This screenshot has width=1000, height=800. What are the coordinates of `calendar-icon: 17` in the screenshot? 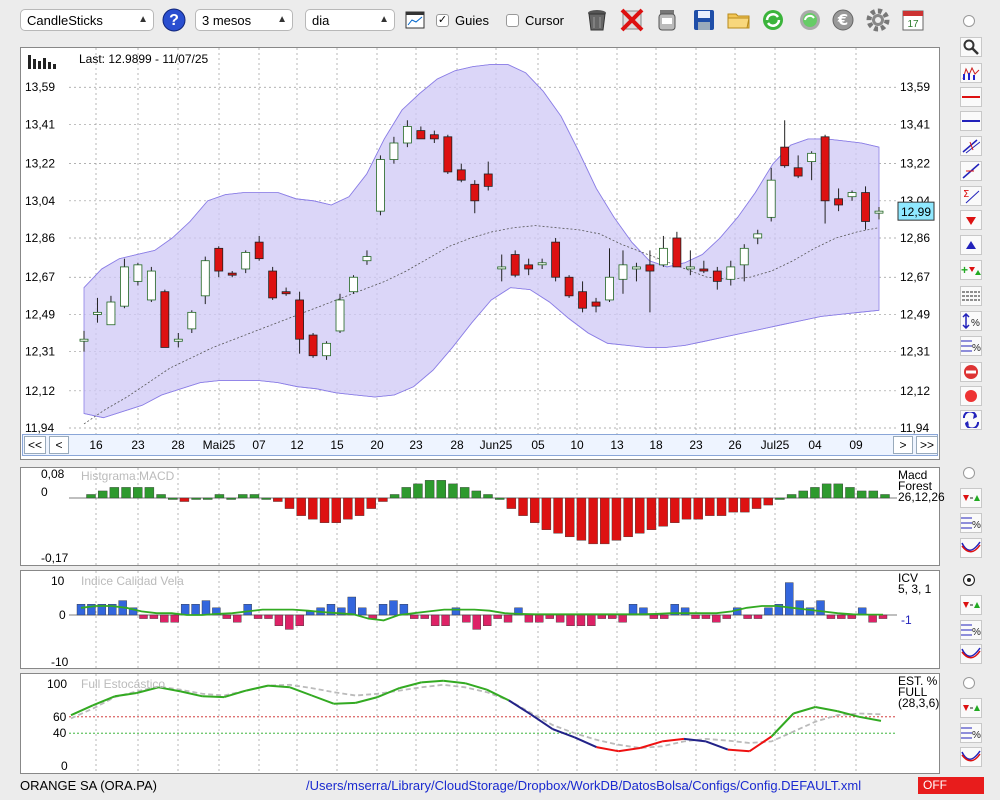 It's located at (913, 20).